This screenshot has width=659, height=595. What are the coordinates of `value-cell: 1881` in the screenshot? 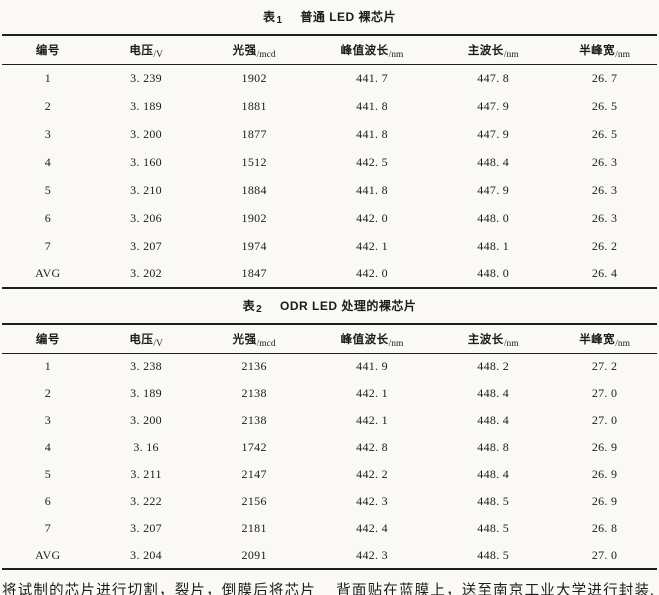 It's located at (254, 105).